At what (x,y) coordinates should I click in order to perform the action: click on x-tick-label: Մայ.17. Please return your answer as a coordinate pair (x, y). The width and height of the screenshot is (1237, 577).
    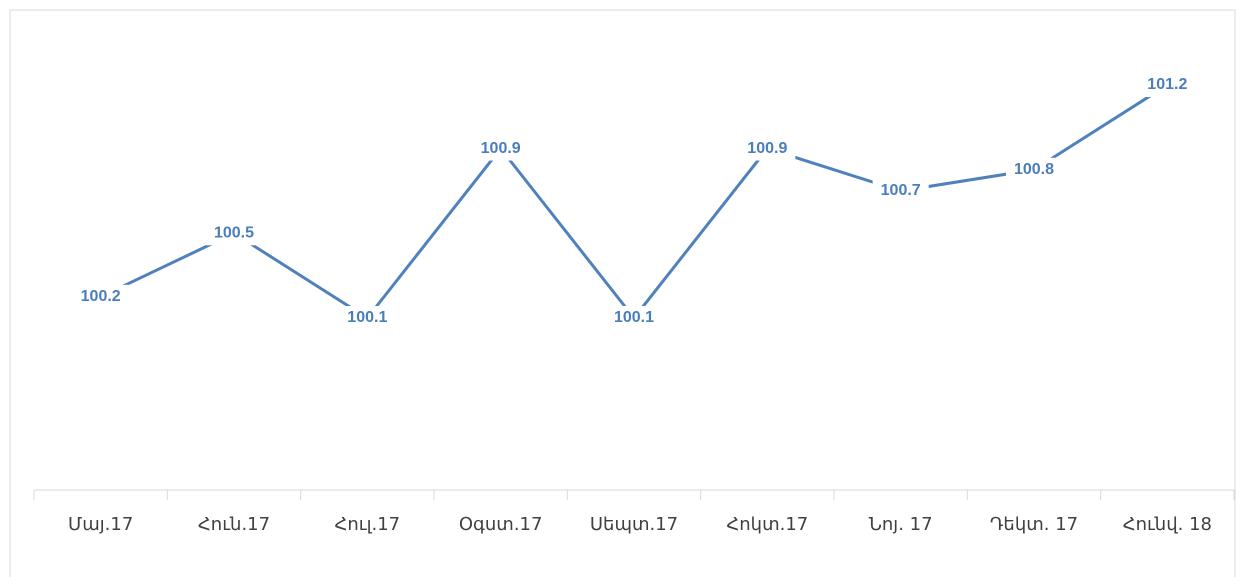
    Looking at the image, I should click on (100, 524).